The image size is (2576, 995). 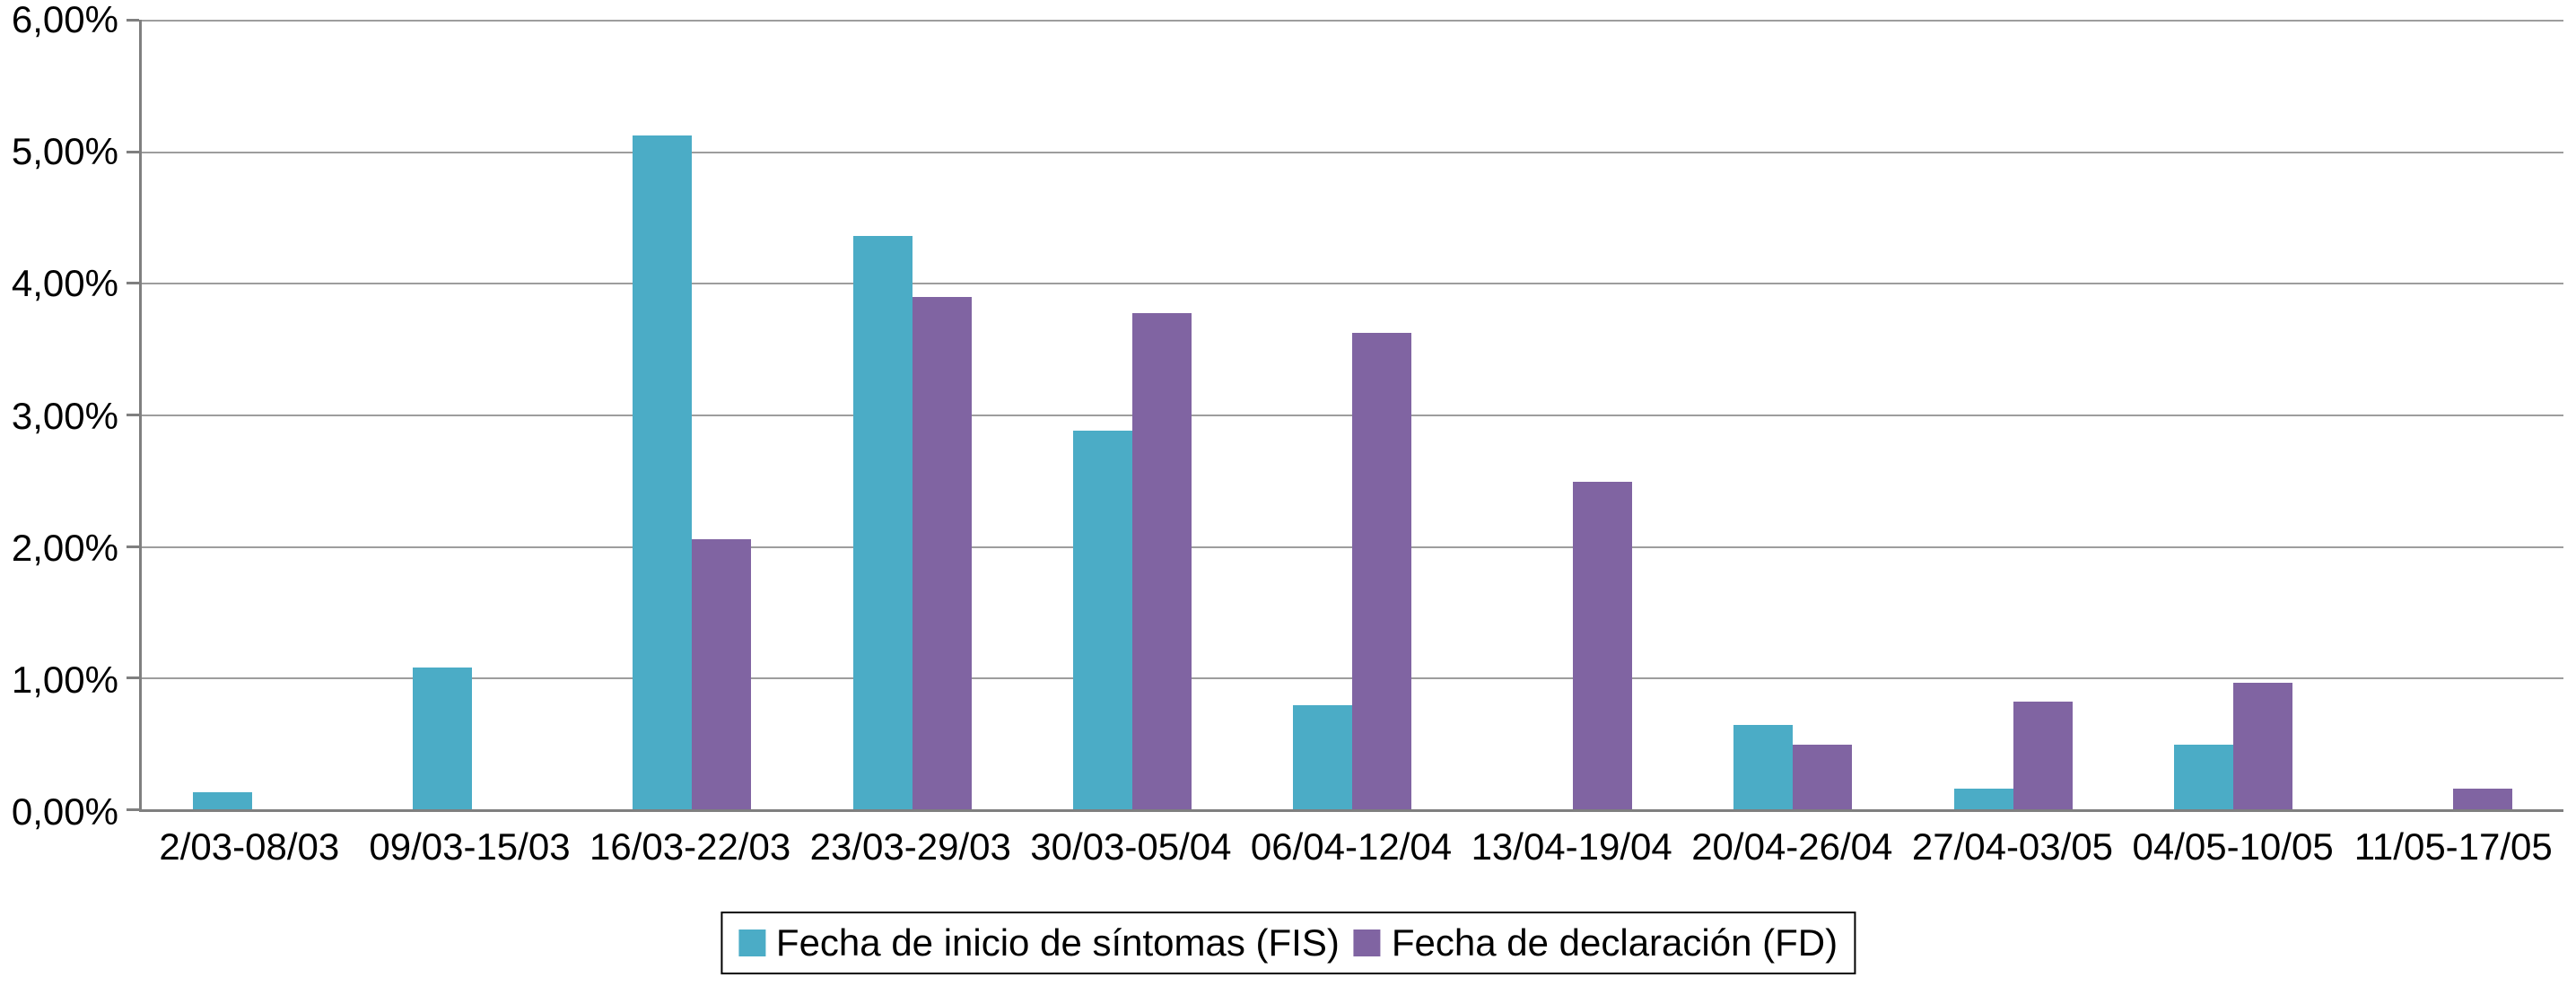 What do you see at coordinates (2233, 846) in the screenshot?
I see `x-axis-label: 04/05-10/05` at bounding box center [2233, 846].